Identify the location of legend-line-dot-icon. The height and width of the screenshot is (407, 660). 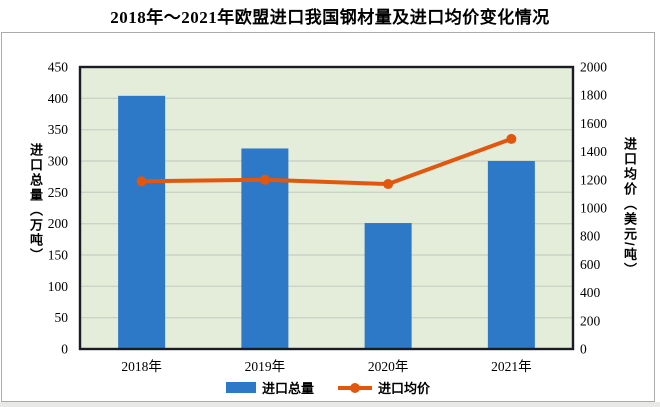
(355, 387).